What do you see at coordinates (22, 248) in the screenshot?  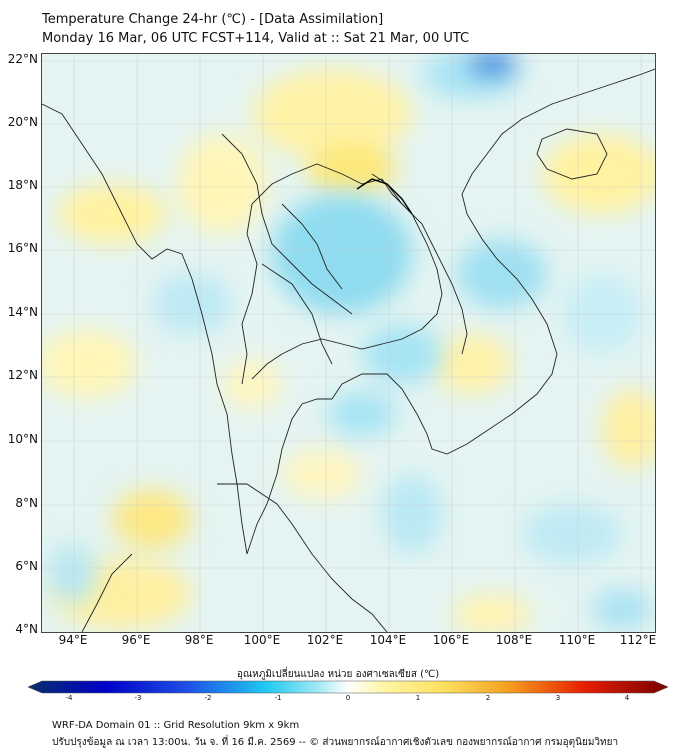 I see `lat-label-16: 16°N` at bounding box center [22, 248].